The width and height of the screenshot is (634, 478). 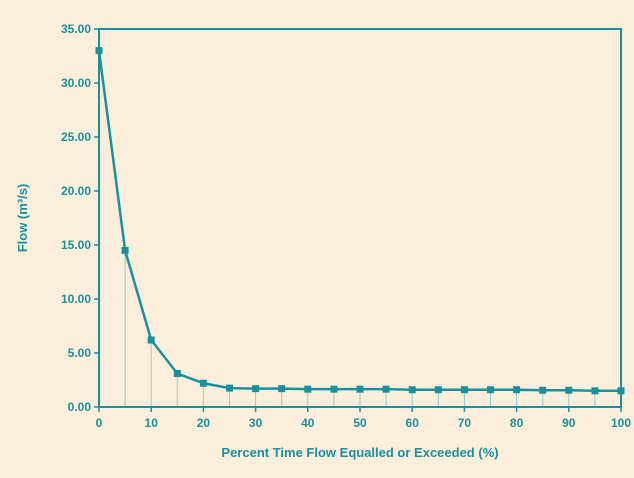 What do you see at coordinates (569, 423) in the screenshot?
I see `x-tick-label: 90` at bounding box center [569, 423].